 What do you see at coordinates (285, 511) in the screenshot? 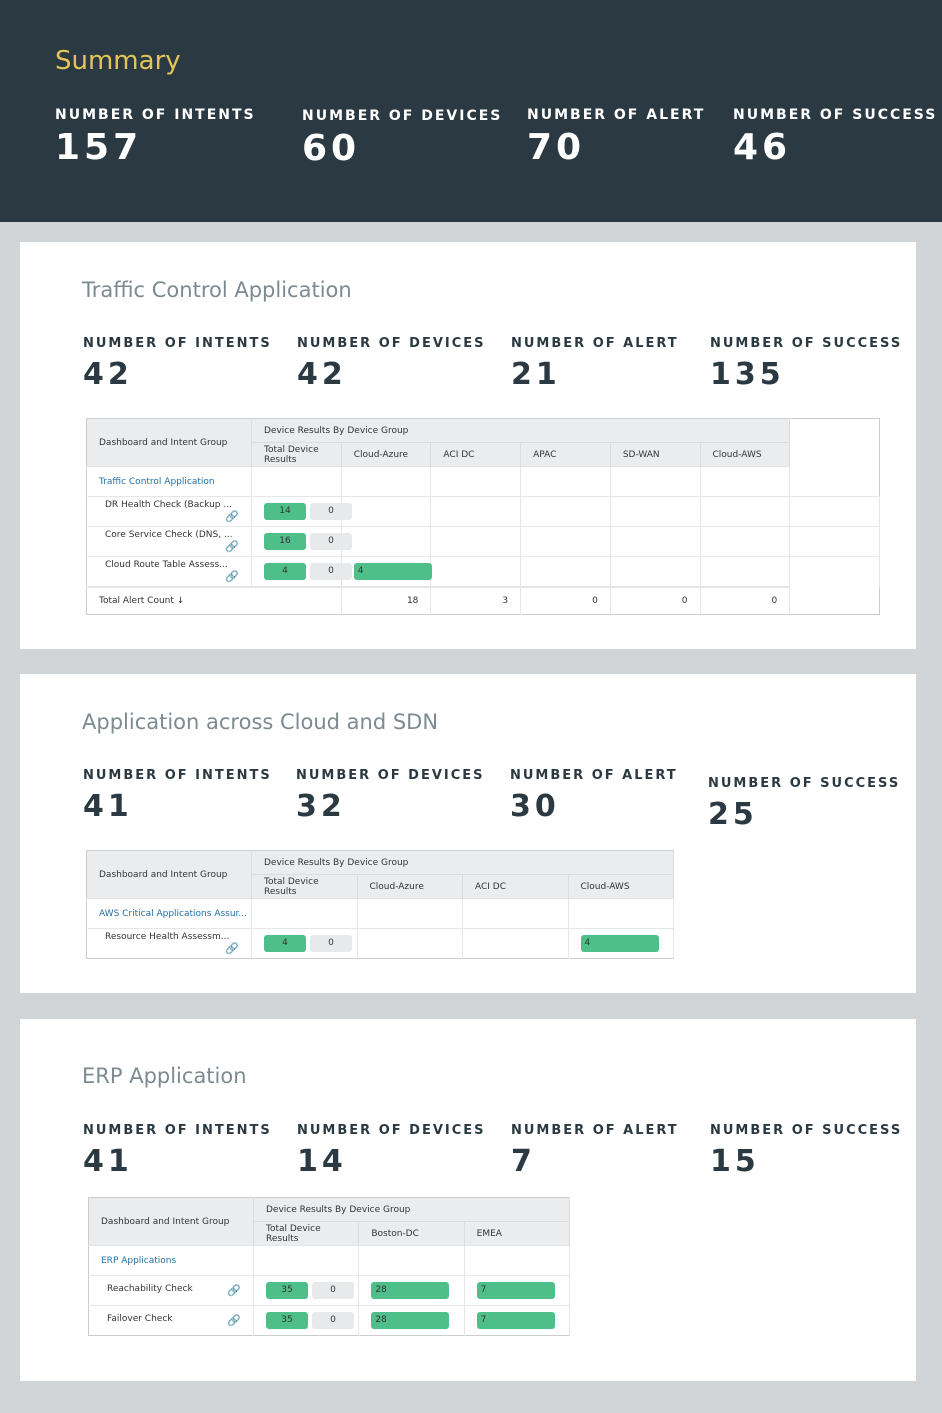
I see `success-count-pill: 14` at bounding box center [285, 511].